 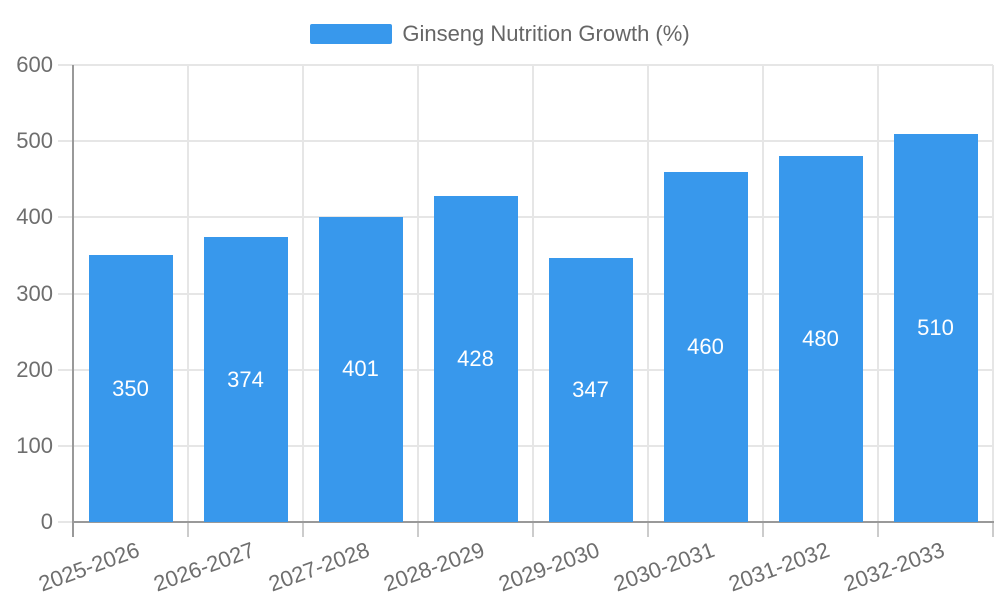 I want to click on bar-value-label: 460, so click(x=705, y=346).